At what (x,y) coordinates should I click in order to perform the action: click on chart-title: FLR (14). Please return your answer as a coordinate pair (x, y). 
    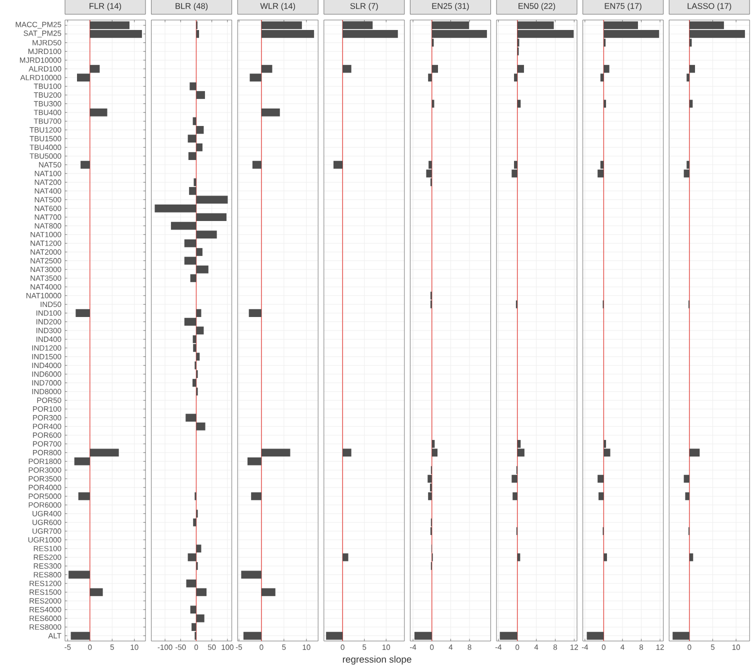
    Looking at the image, I should click on (106, 6).